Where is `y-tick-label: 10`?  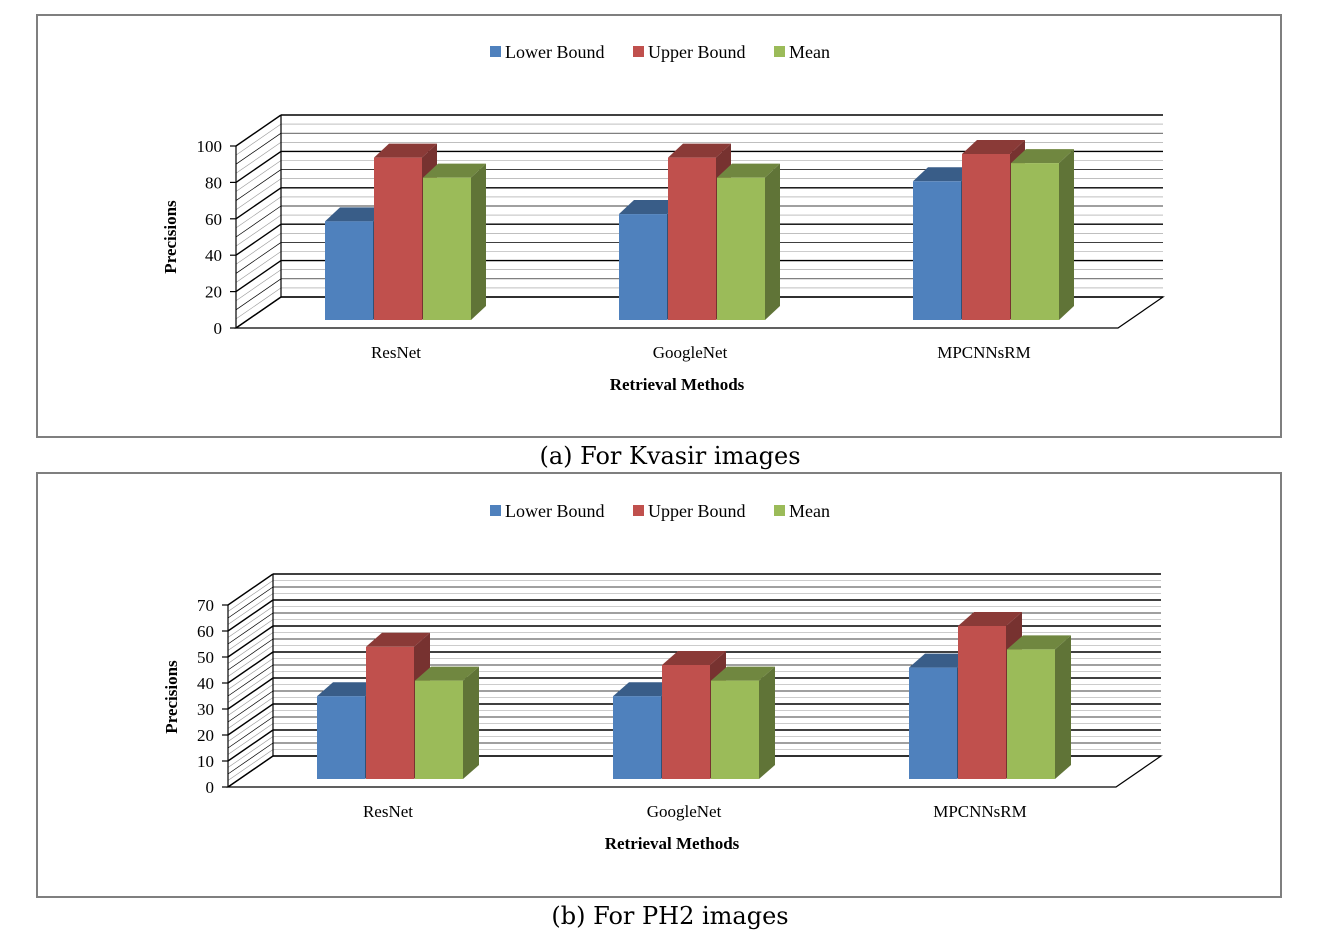 y-tick-label: 10 is located at coordinates (205, 761).